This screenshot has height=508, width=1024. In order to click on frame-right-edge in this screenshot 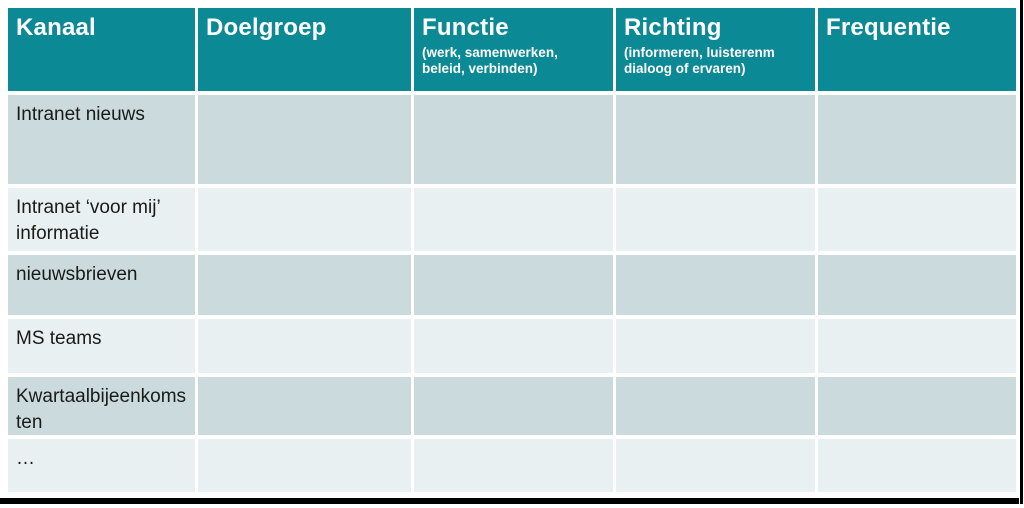, I will do `click(1021, 252)`.